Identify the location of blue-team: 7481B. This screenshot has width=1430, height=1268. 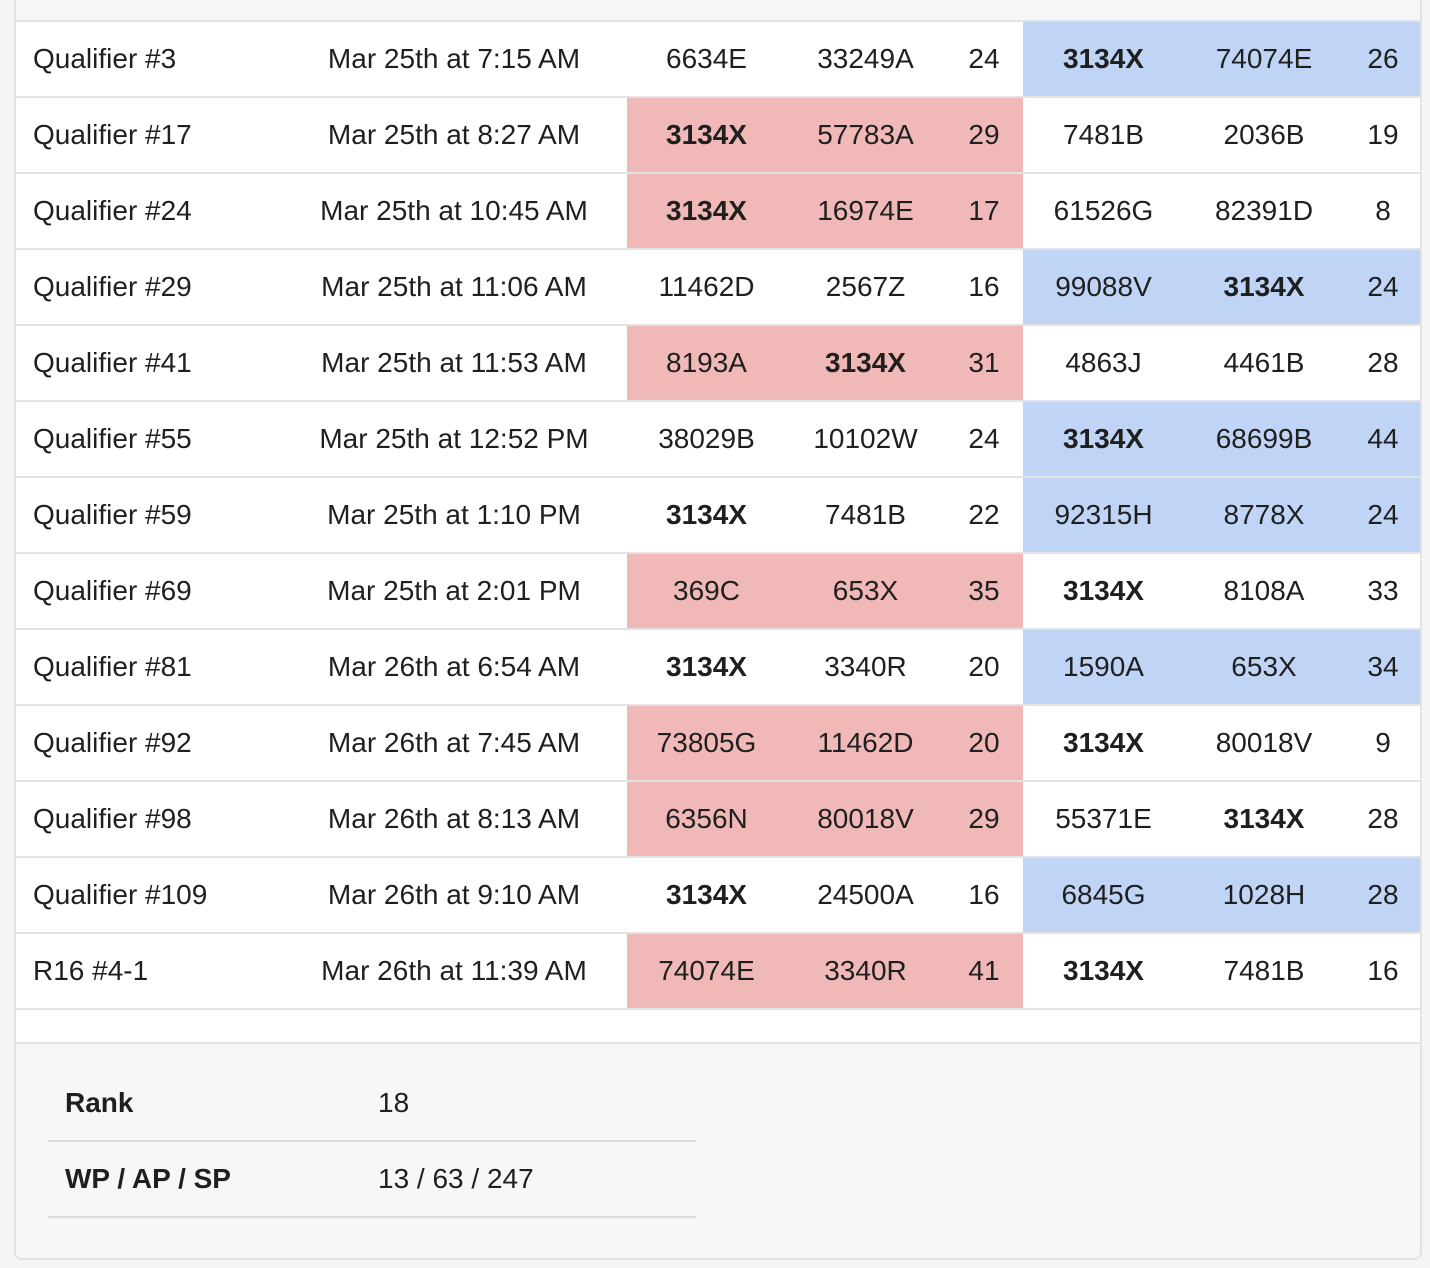
(1103, 135).